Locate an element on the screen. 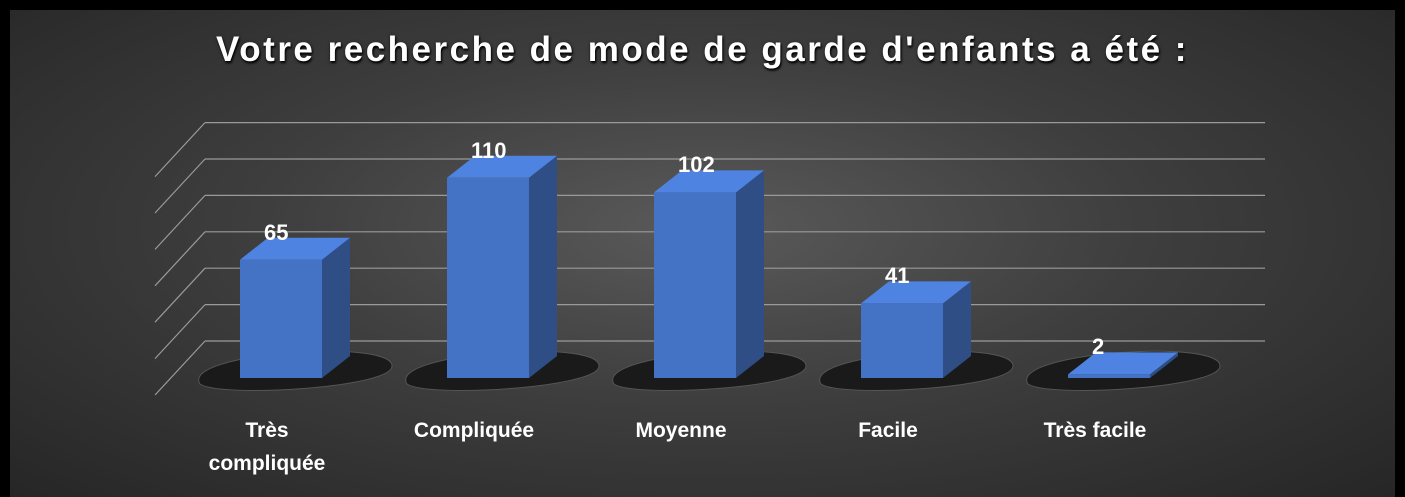 The width and height of the screenshot is (1405, 497). x-tick-label: Moyenne is located at coordinates (681, 430).